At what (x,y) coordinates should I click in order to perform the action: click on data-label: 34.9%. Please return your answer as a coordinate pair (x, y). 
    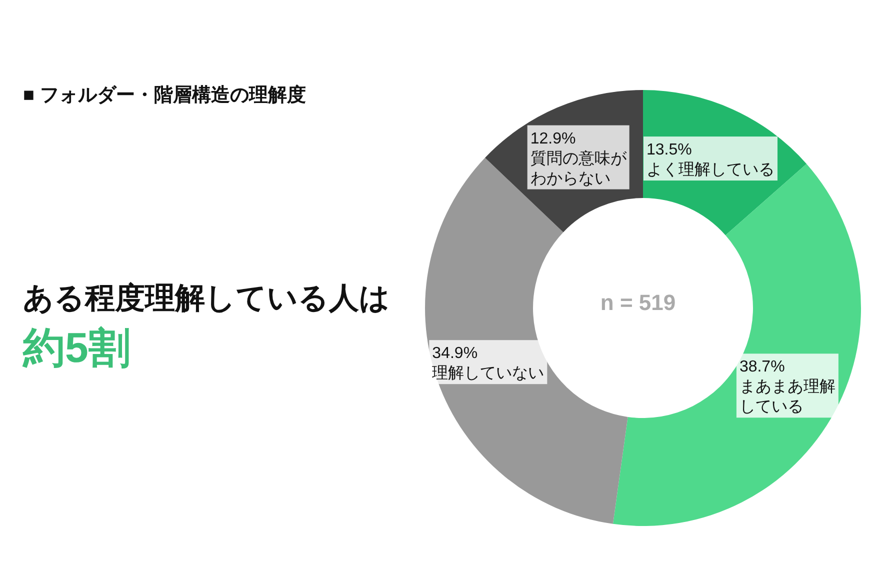
    Looking at the image, I should click on (455, 353).